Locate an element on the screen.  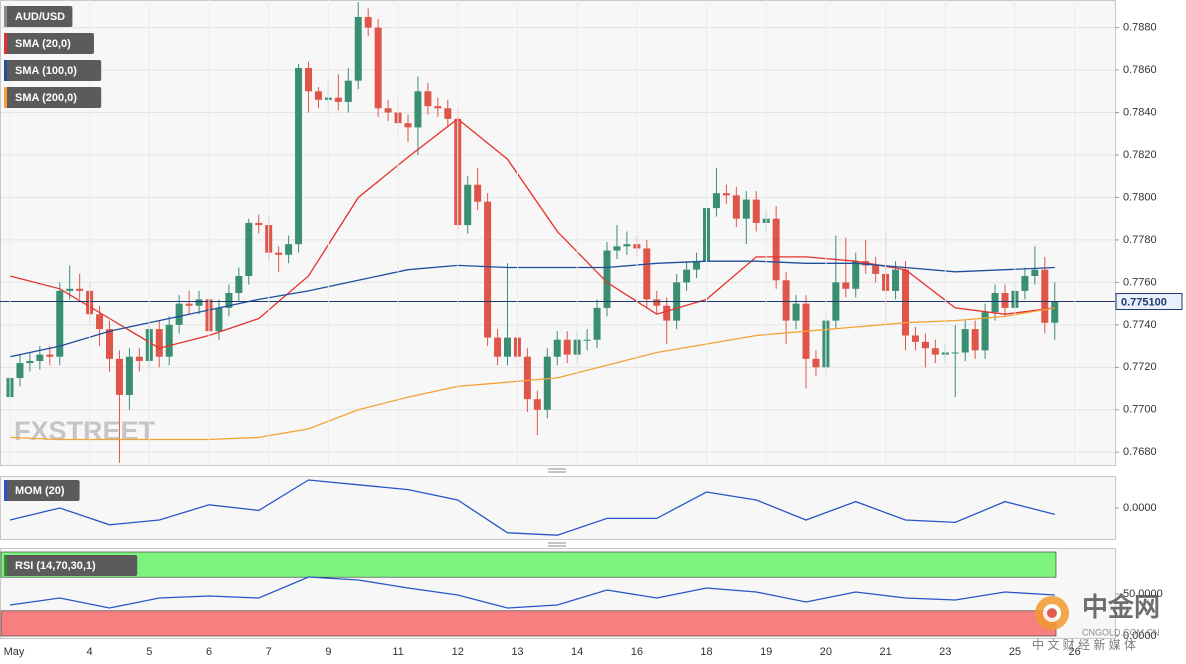
y-tick-label: 0.7880 is located at coordinates (1140, 28).